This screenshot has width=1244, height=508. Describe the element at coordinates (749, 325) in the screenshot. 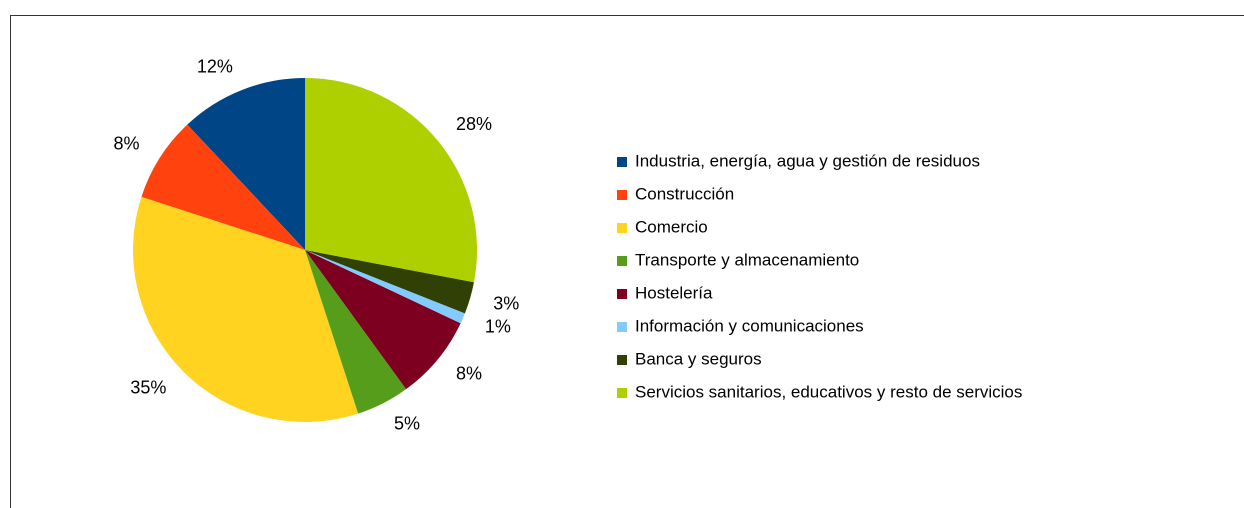

I see `legend-label: Información y comunicaciones` at that location.